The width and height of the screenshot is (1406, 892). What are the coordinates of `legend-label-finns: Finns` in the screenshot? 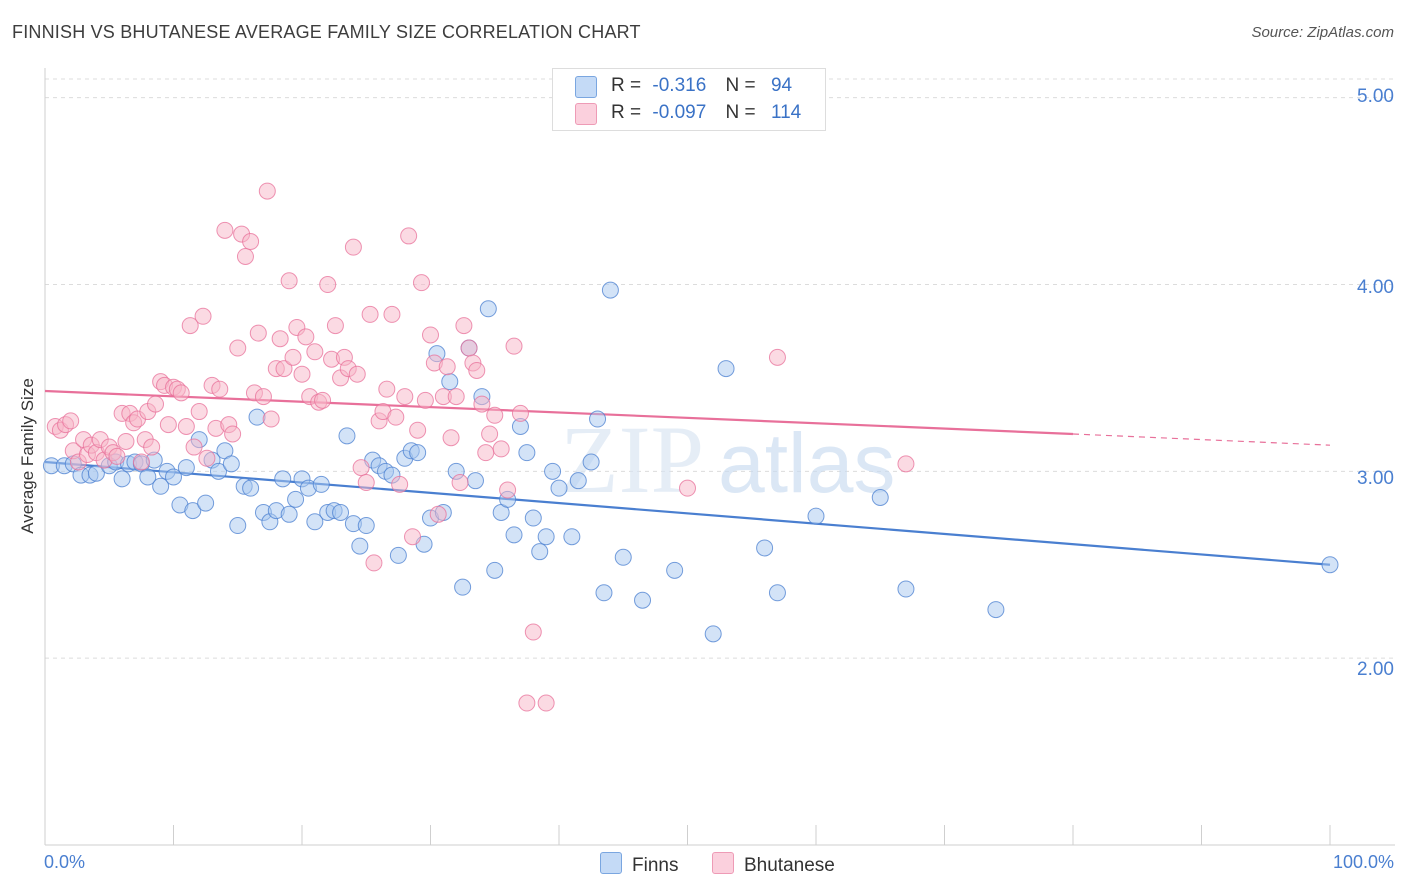 It's located at (655, 865).